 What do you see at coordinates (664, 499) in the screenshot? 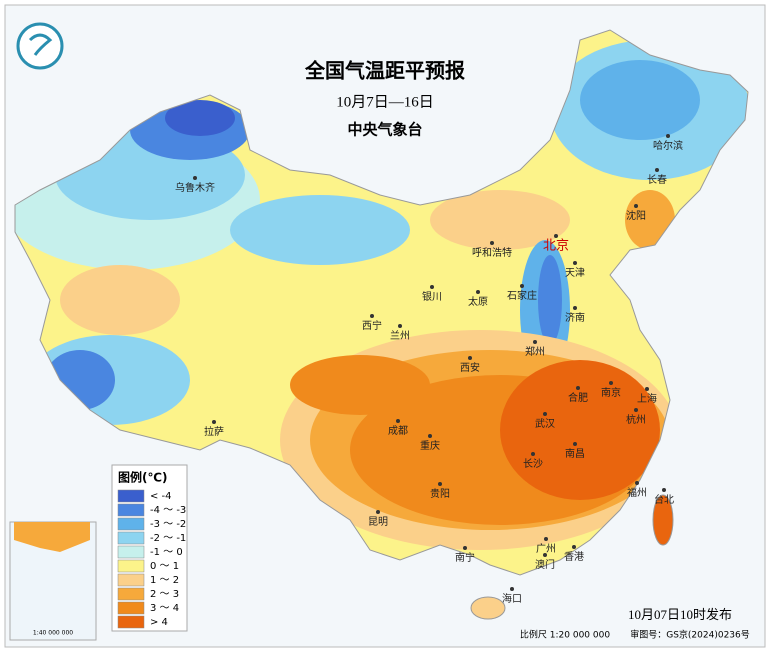
I see `city-label: 台北` at bounding box center [664, 499].